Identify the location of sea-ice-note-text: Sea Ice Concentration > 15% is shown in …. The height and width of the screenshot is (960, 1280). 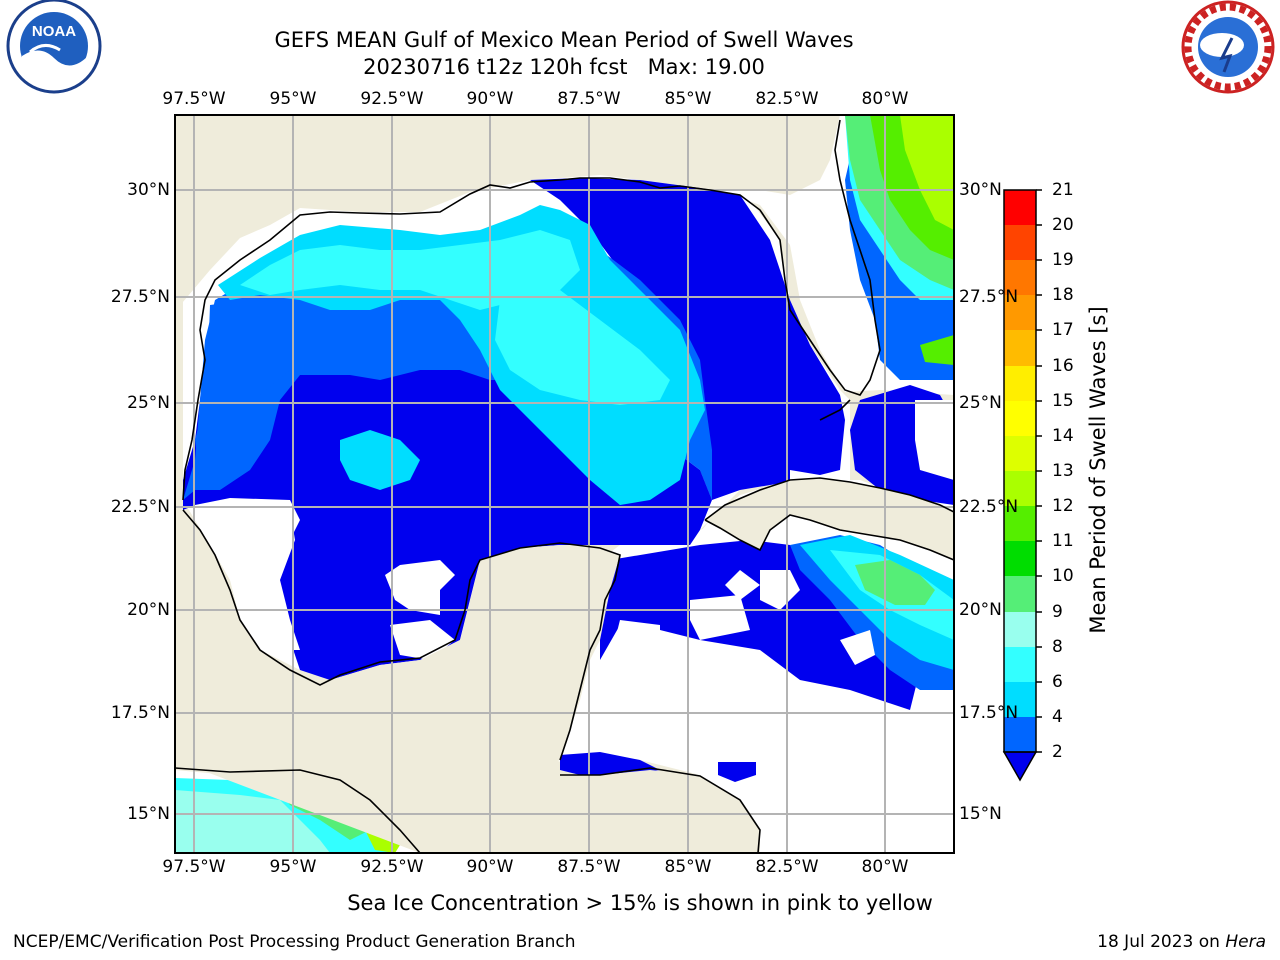
(640, 903).